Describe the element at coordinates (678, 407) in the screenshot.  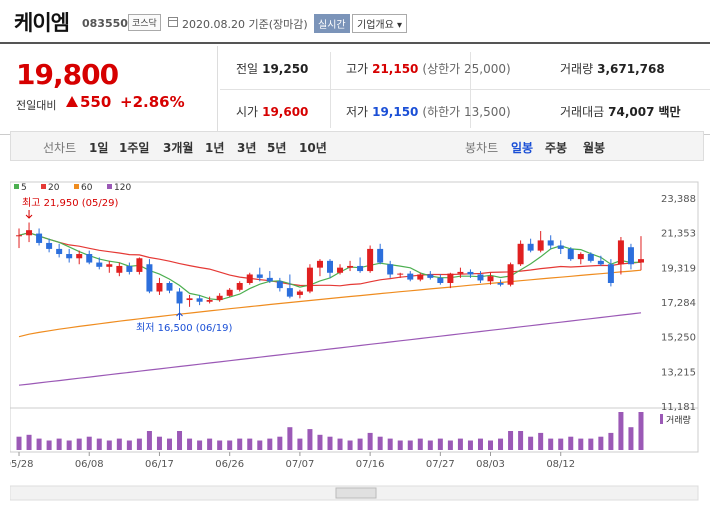
I see `y-tick-label: 11,181` at that location.